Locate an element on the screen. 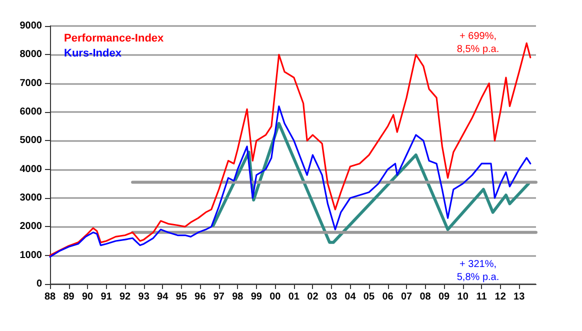  x-tick-label: 02 is located at coordinates (313, 297).